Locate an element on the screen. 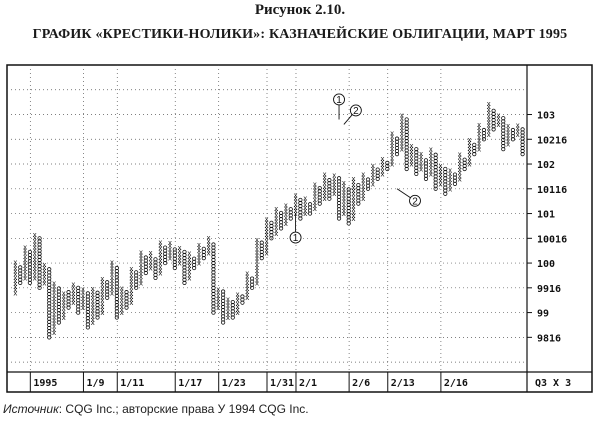  price-tick-label: 102 is located at coordinates (546, 165).